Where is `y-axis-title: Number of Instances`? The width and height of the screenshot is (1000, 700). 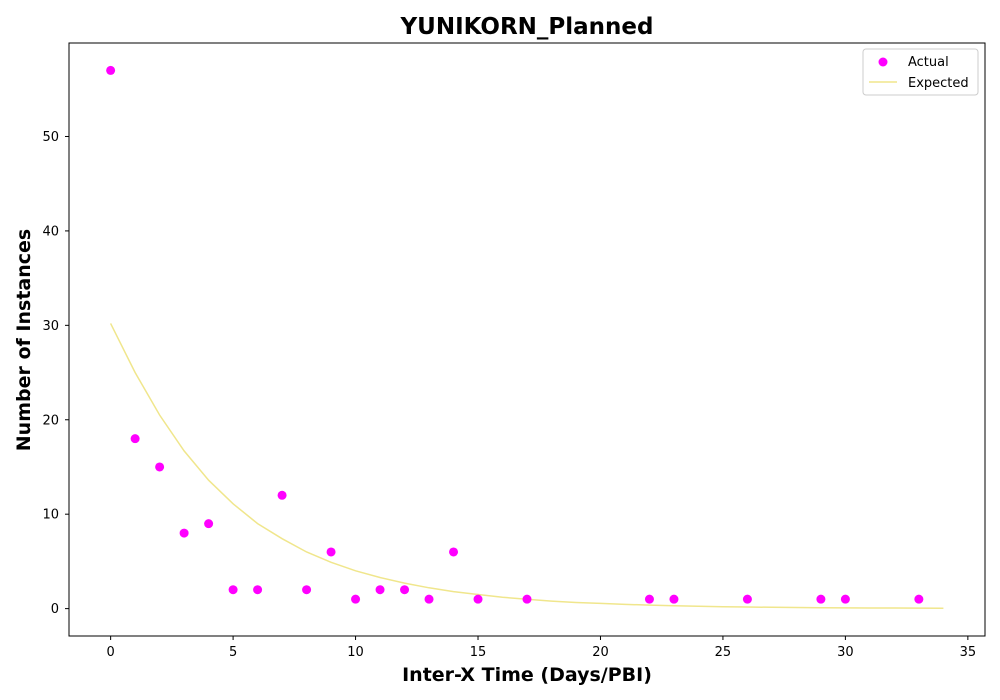
y-axis-title: Number of Instances is located at coordinates (24, 340).